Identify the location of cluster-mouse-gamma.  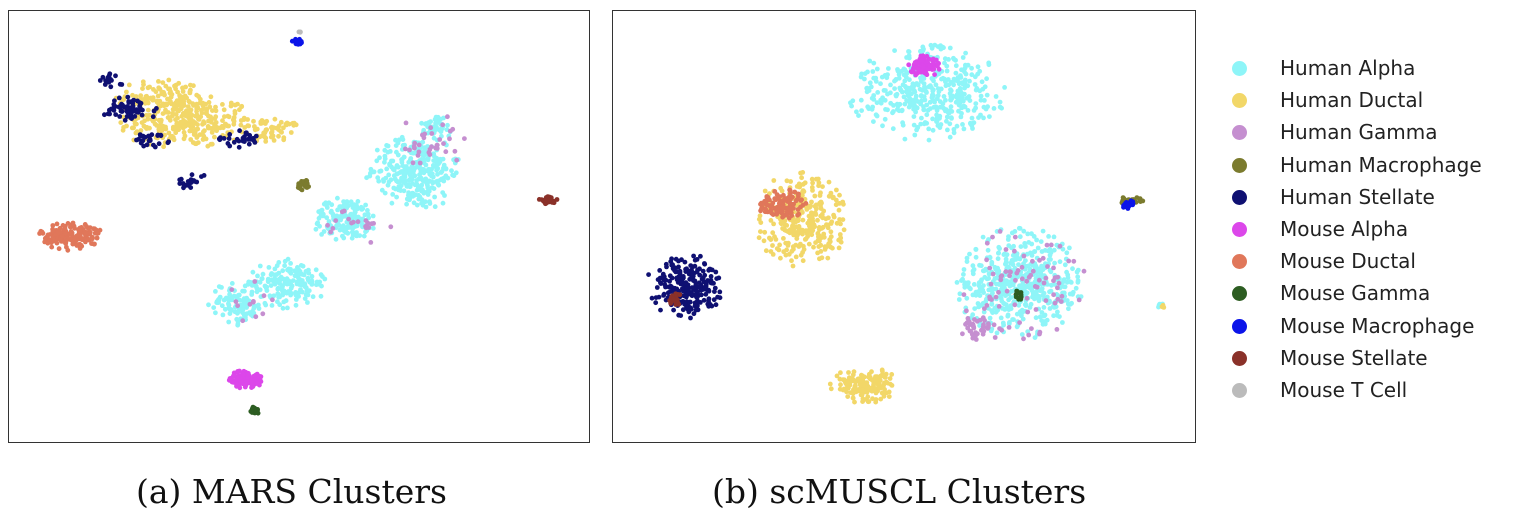
(1018, 295).